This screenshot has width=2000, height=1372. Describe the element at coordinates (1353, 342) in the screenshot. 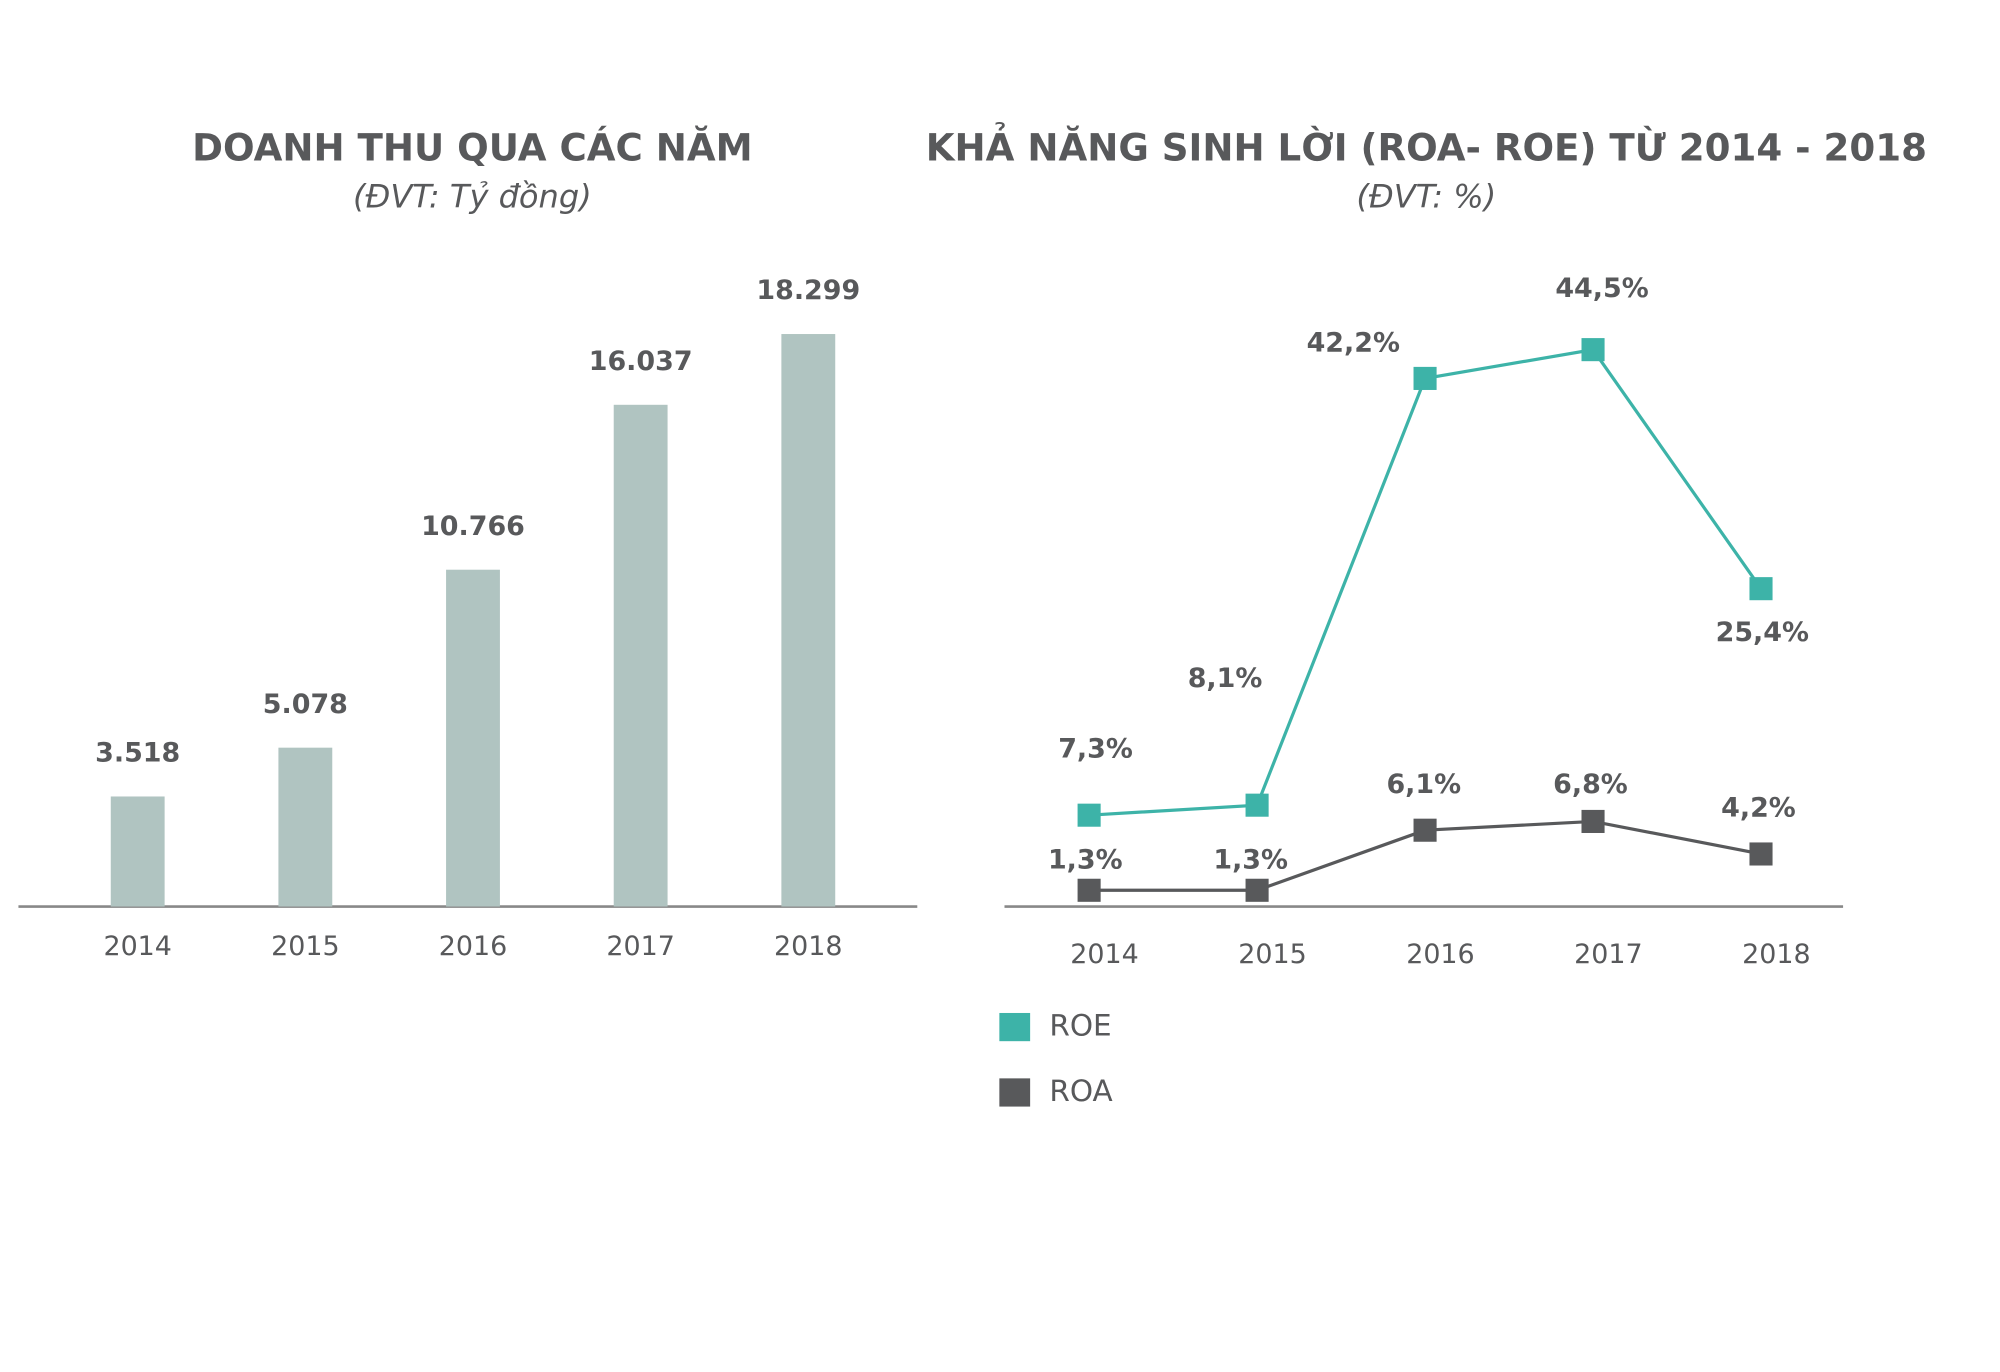

I see `data-label: 42,2%` at that location.